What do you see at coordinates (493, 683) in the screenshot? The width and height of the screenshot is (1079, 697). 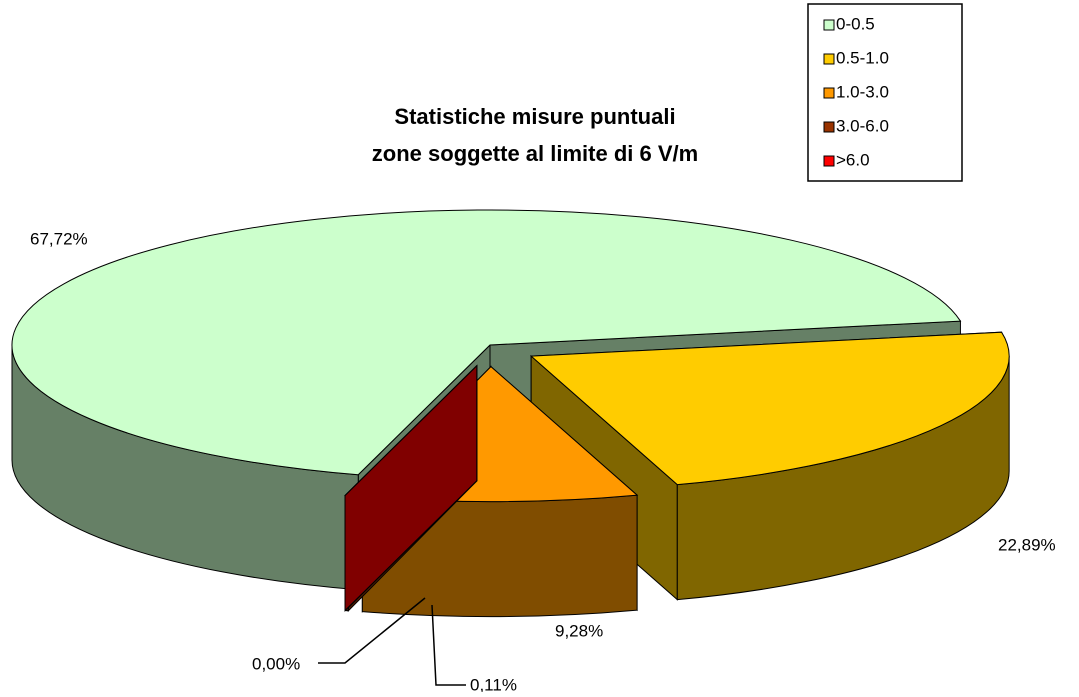 I see `data-label: 0,11%` at bounding box center [493, 683].